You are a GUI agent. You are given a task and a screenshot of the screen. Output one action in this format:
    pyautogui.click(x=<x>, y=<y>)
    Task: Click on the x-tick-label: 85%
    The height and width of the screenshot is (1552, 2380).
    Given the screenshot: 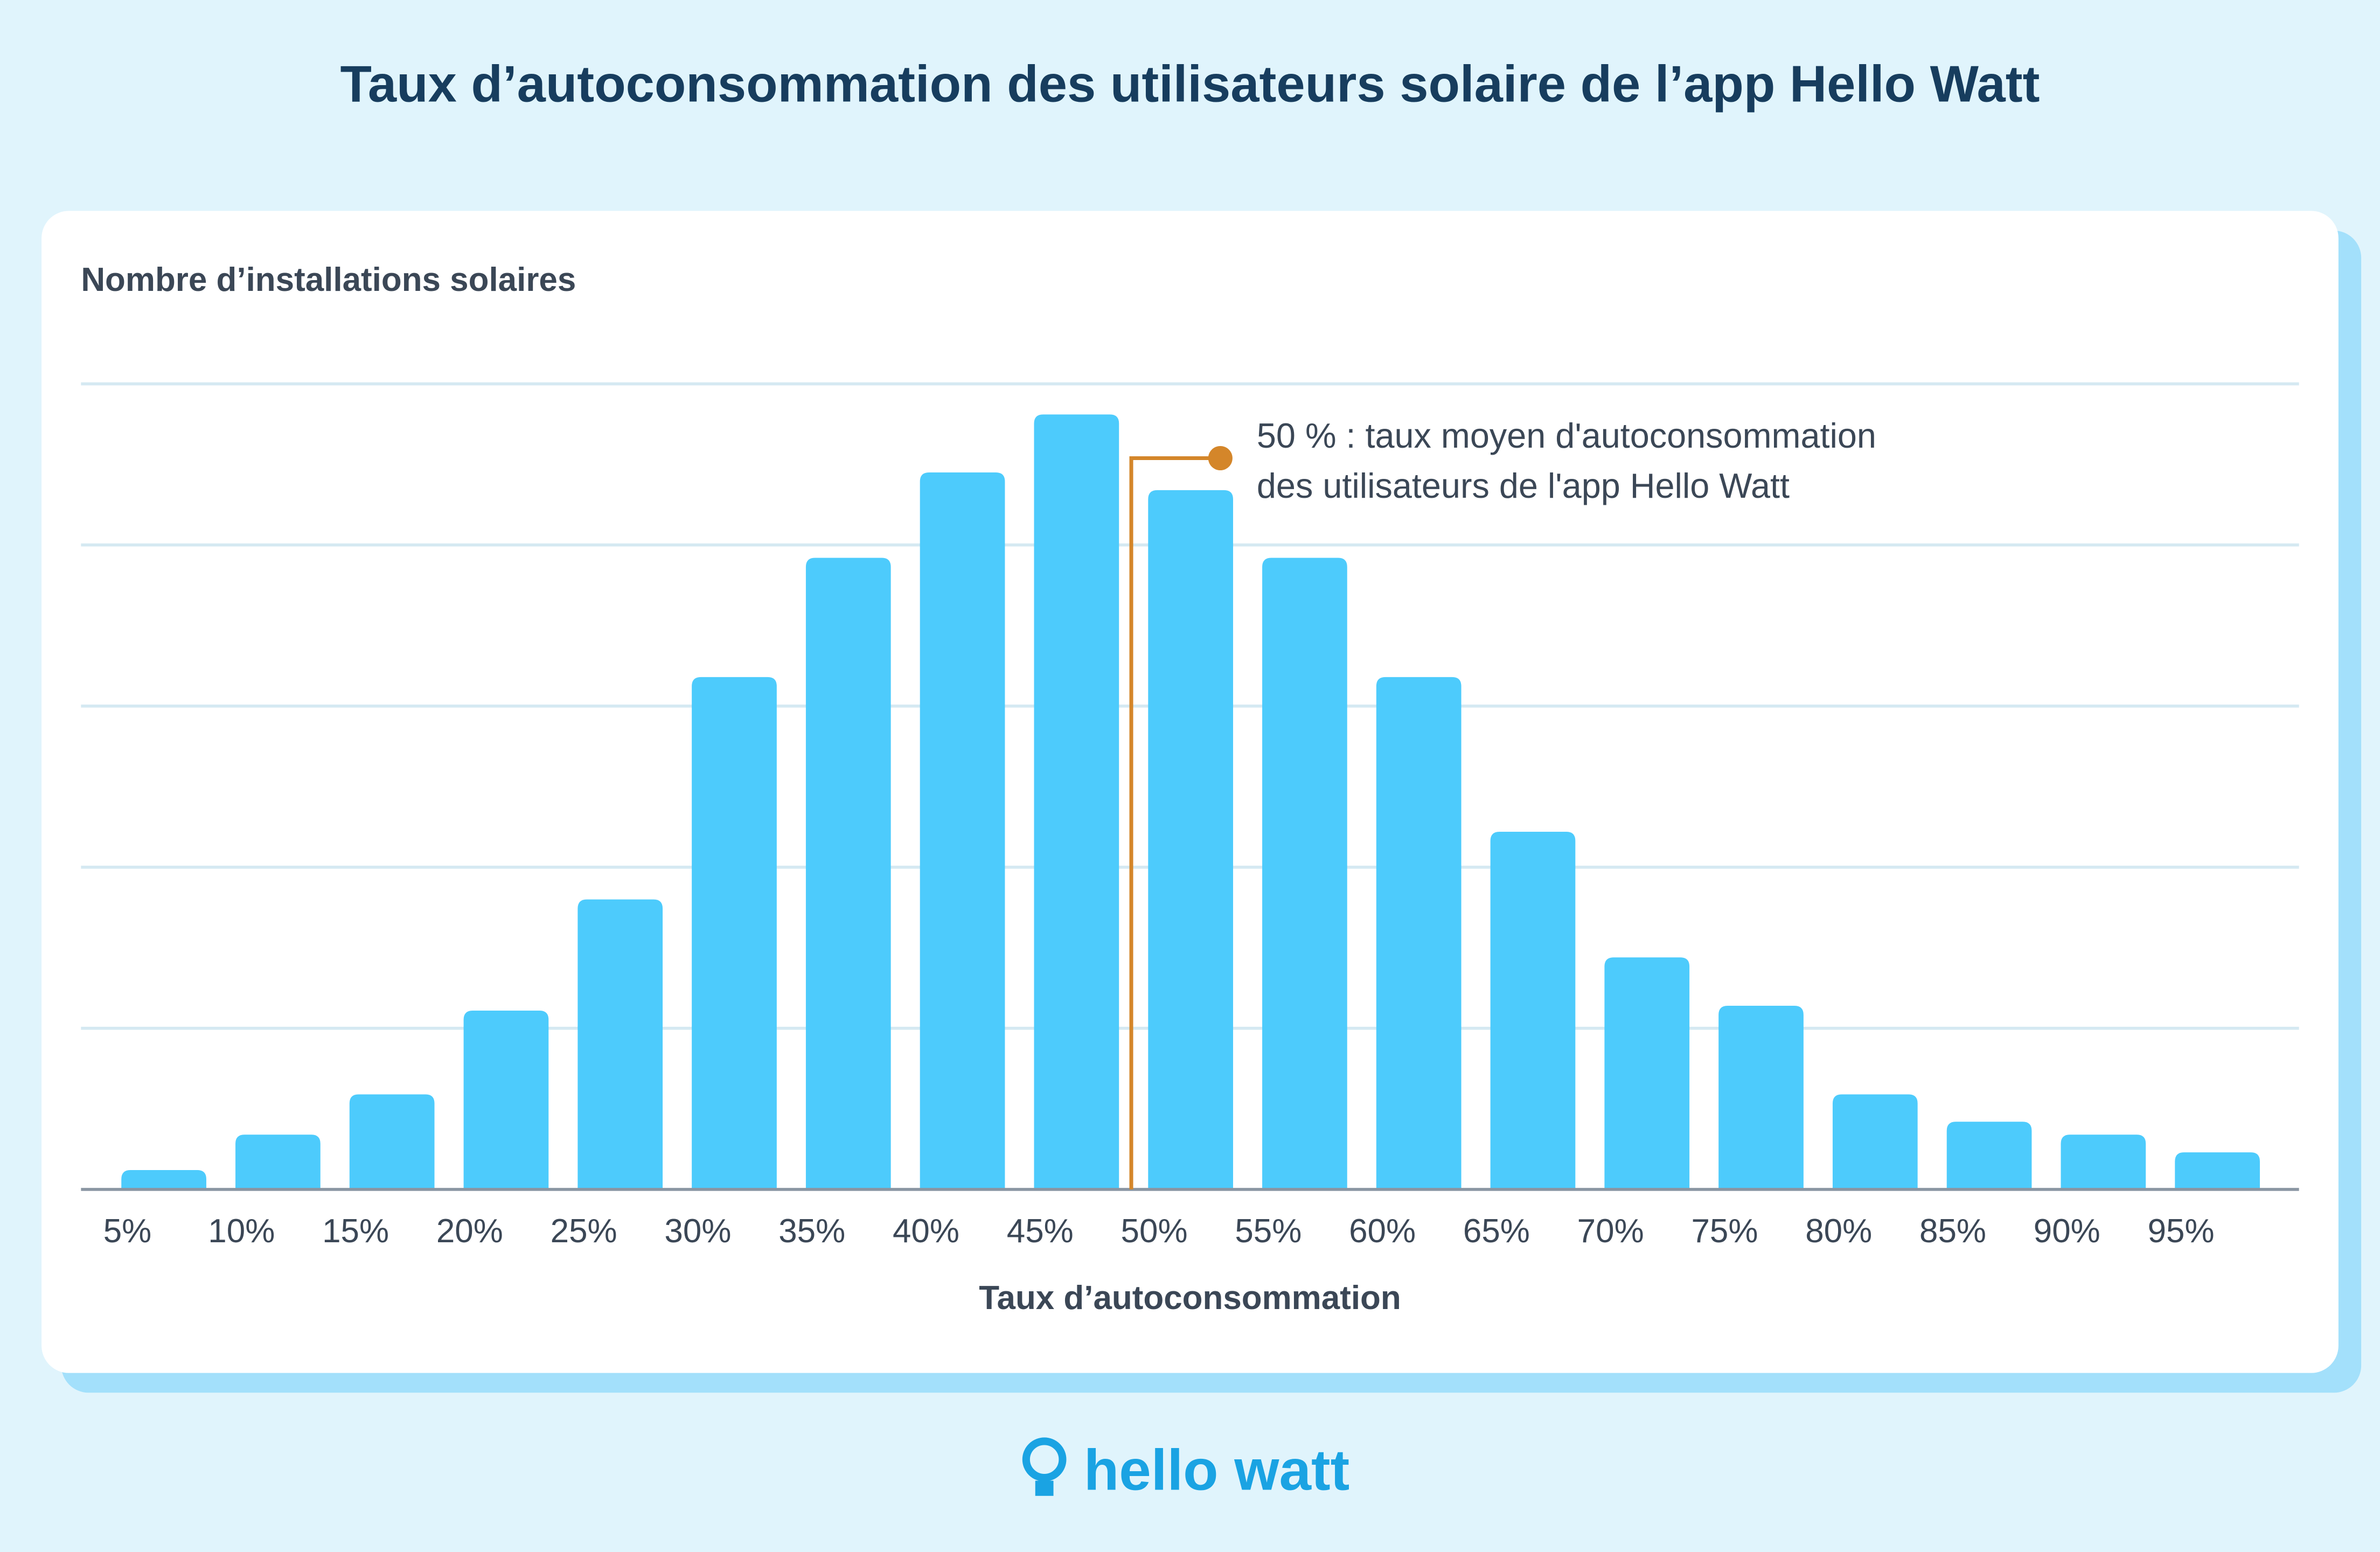 What is the action you would take?
    pyautogui.click(x=1952, y=1231)
    